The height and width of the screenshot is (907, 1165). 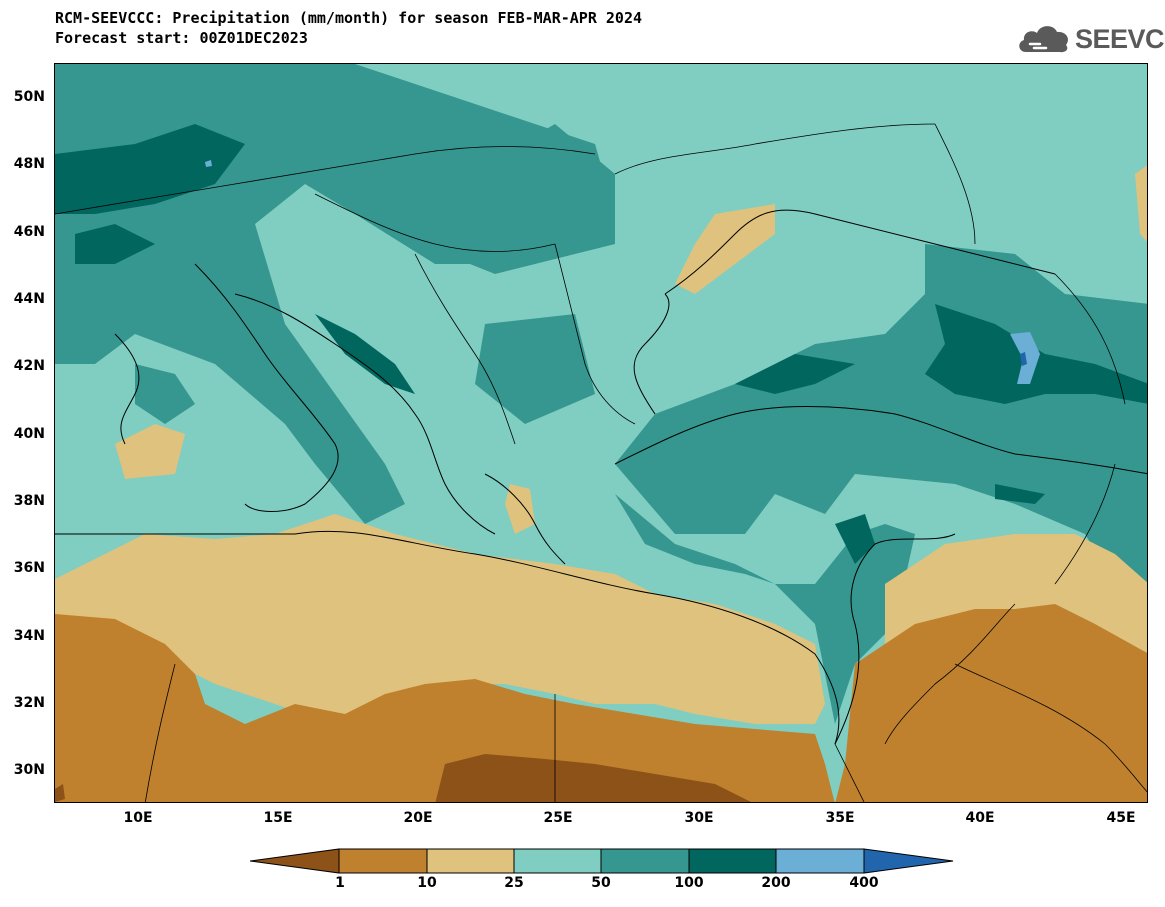 I want to click on precip-below-1-area, so click(x=593, y=778).